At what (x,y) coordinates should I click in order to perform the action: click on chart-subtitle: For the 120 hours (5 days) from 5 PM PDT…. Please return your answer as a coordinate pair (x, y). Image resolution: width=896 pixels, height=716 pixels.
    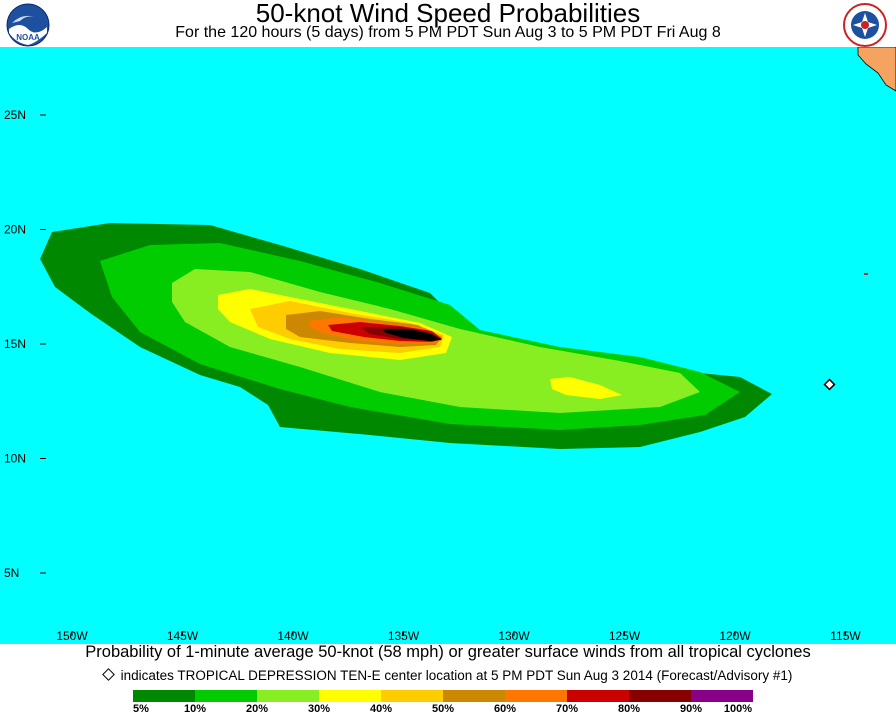
    Looking at the image, I should click on (448, 32).